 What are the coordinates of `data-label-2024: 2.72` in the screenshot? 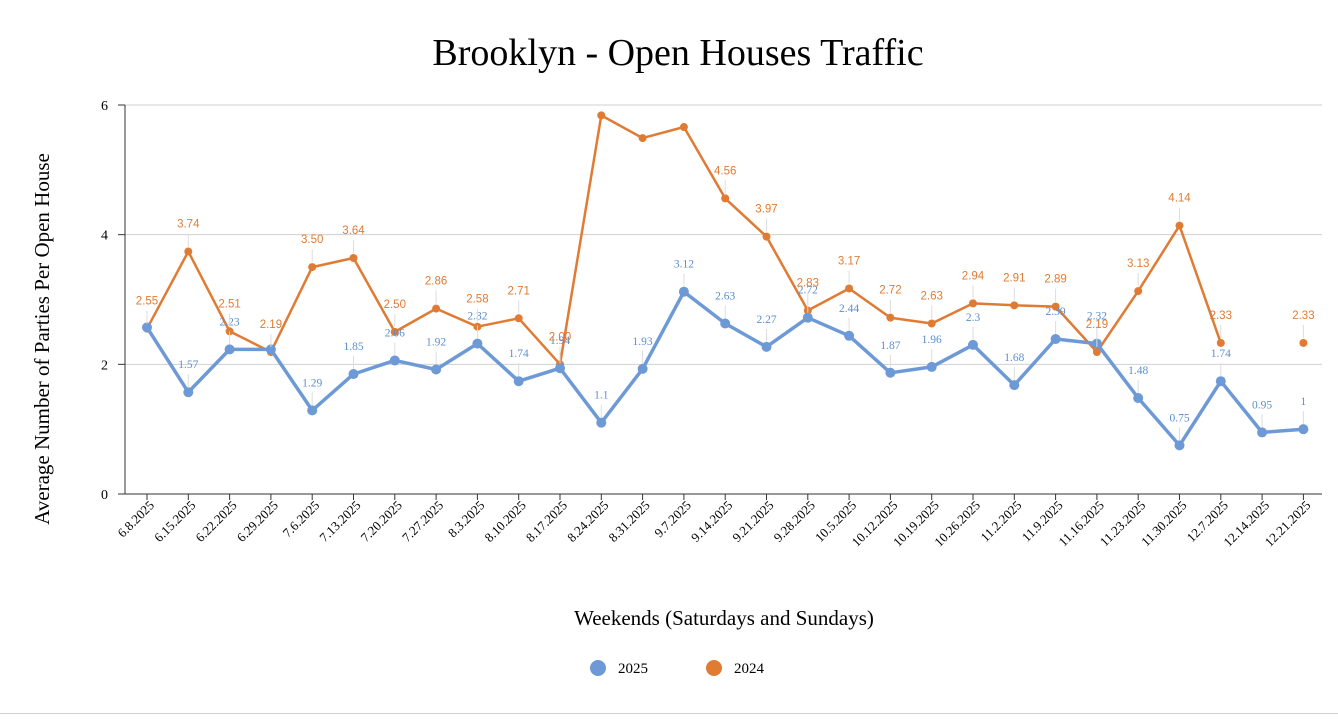 It's located at (890, 291).